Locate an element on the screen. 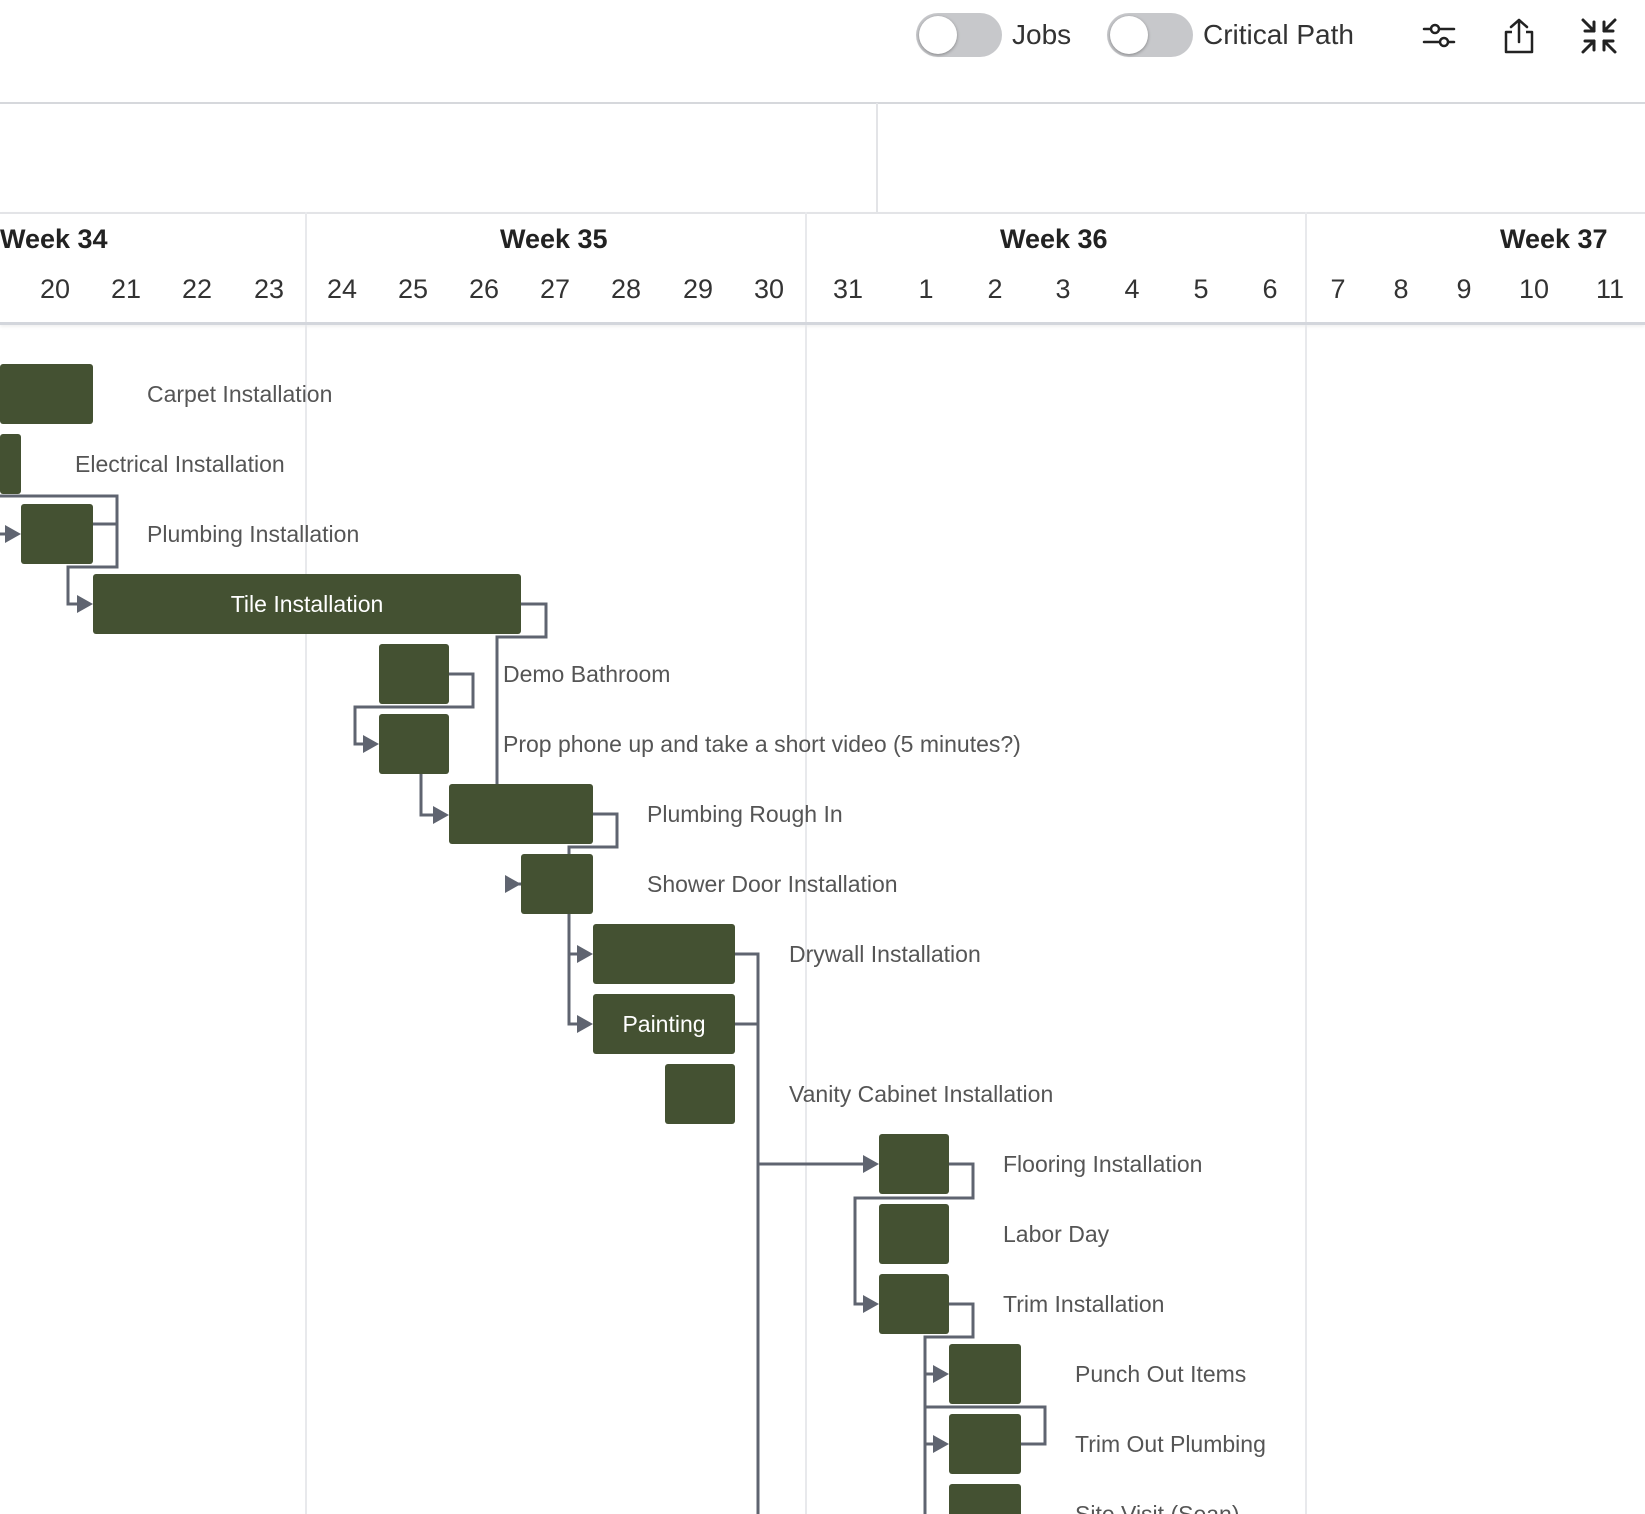 This screenshot has height=1514, width=1645. filter-button is located at coordinates (1439, 36).